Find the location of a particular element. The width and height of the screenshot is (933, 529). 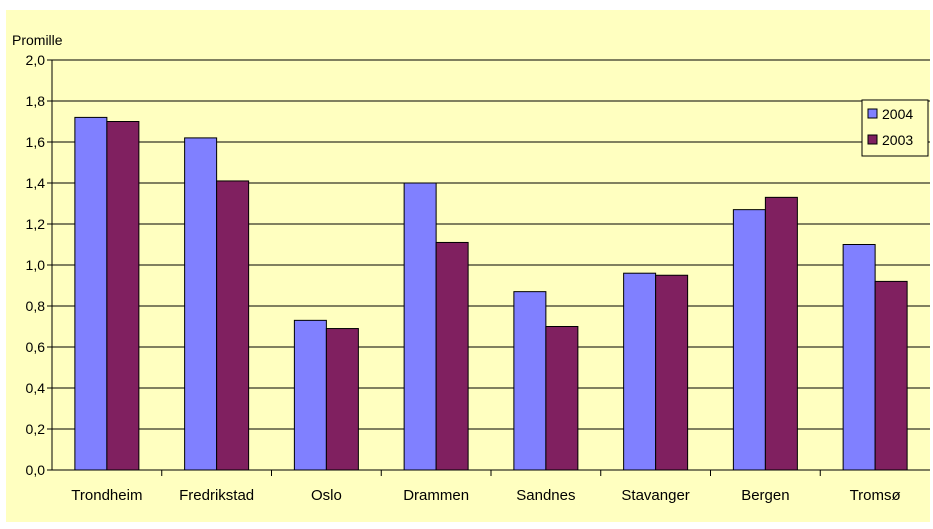

y-tick-label: 1,6 is located at coordinates (36, 142).